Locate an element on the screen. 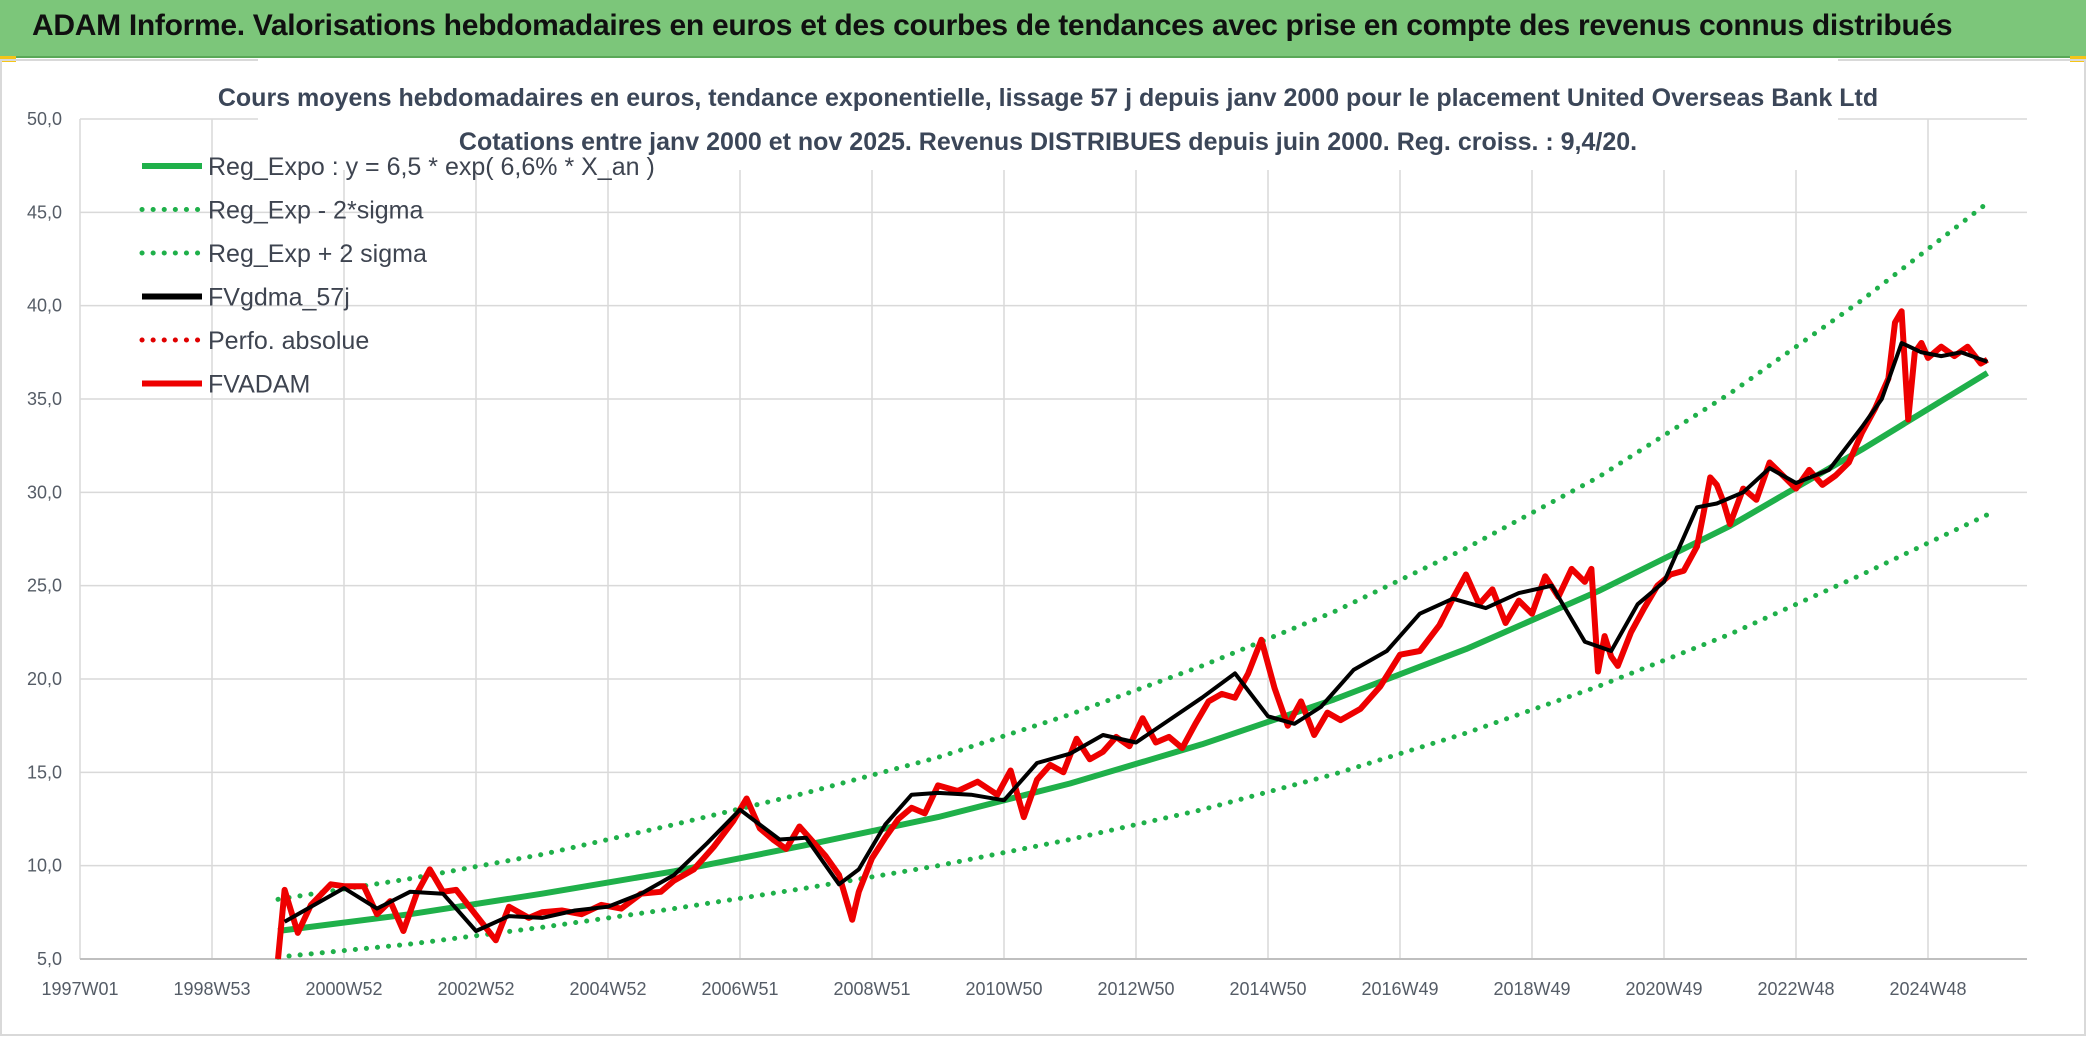 The width and height of the screenshot is (2086, 1037). legend-label: Perfo. absolue is located at coordinates (288, 341).